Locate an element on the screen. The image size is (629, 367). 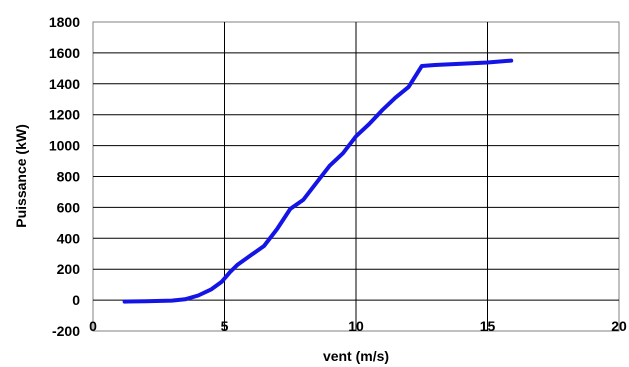
x-tick-label: 5 is located at coordinates (225, 326).